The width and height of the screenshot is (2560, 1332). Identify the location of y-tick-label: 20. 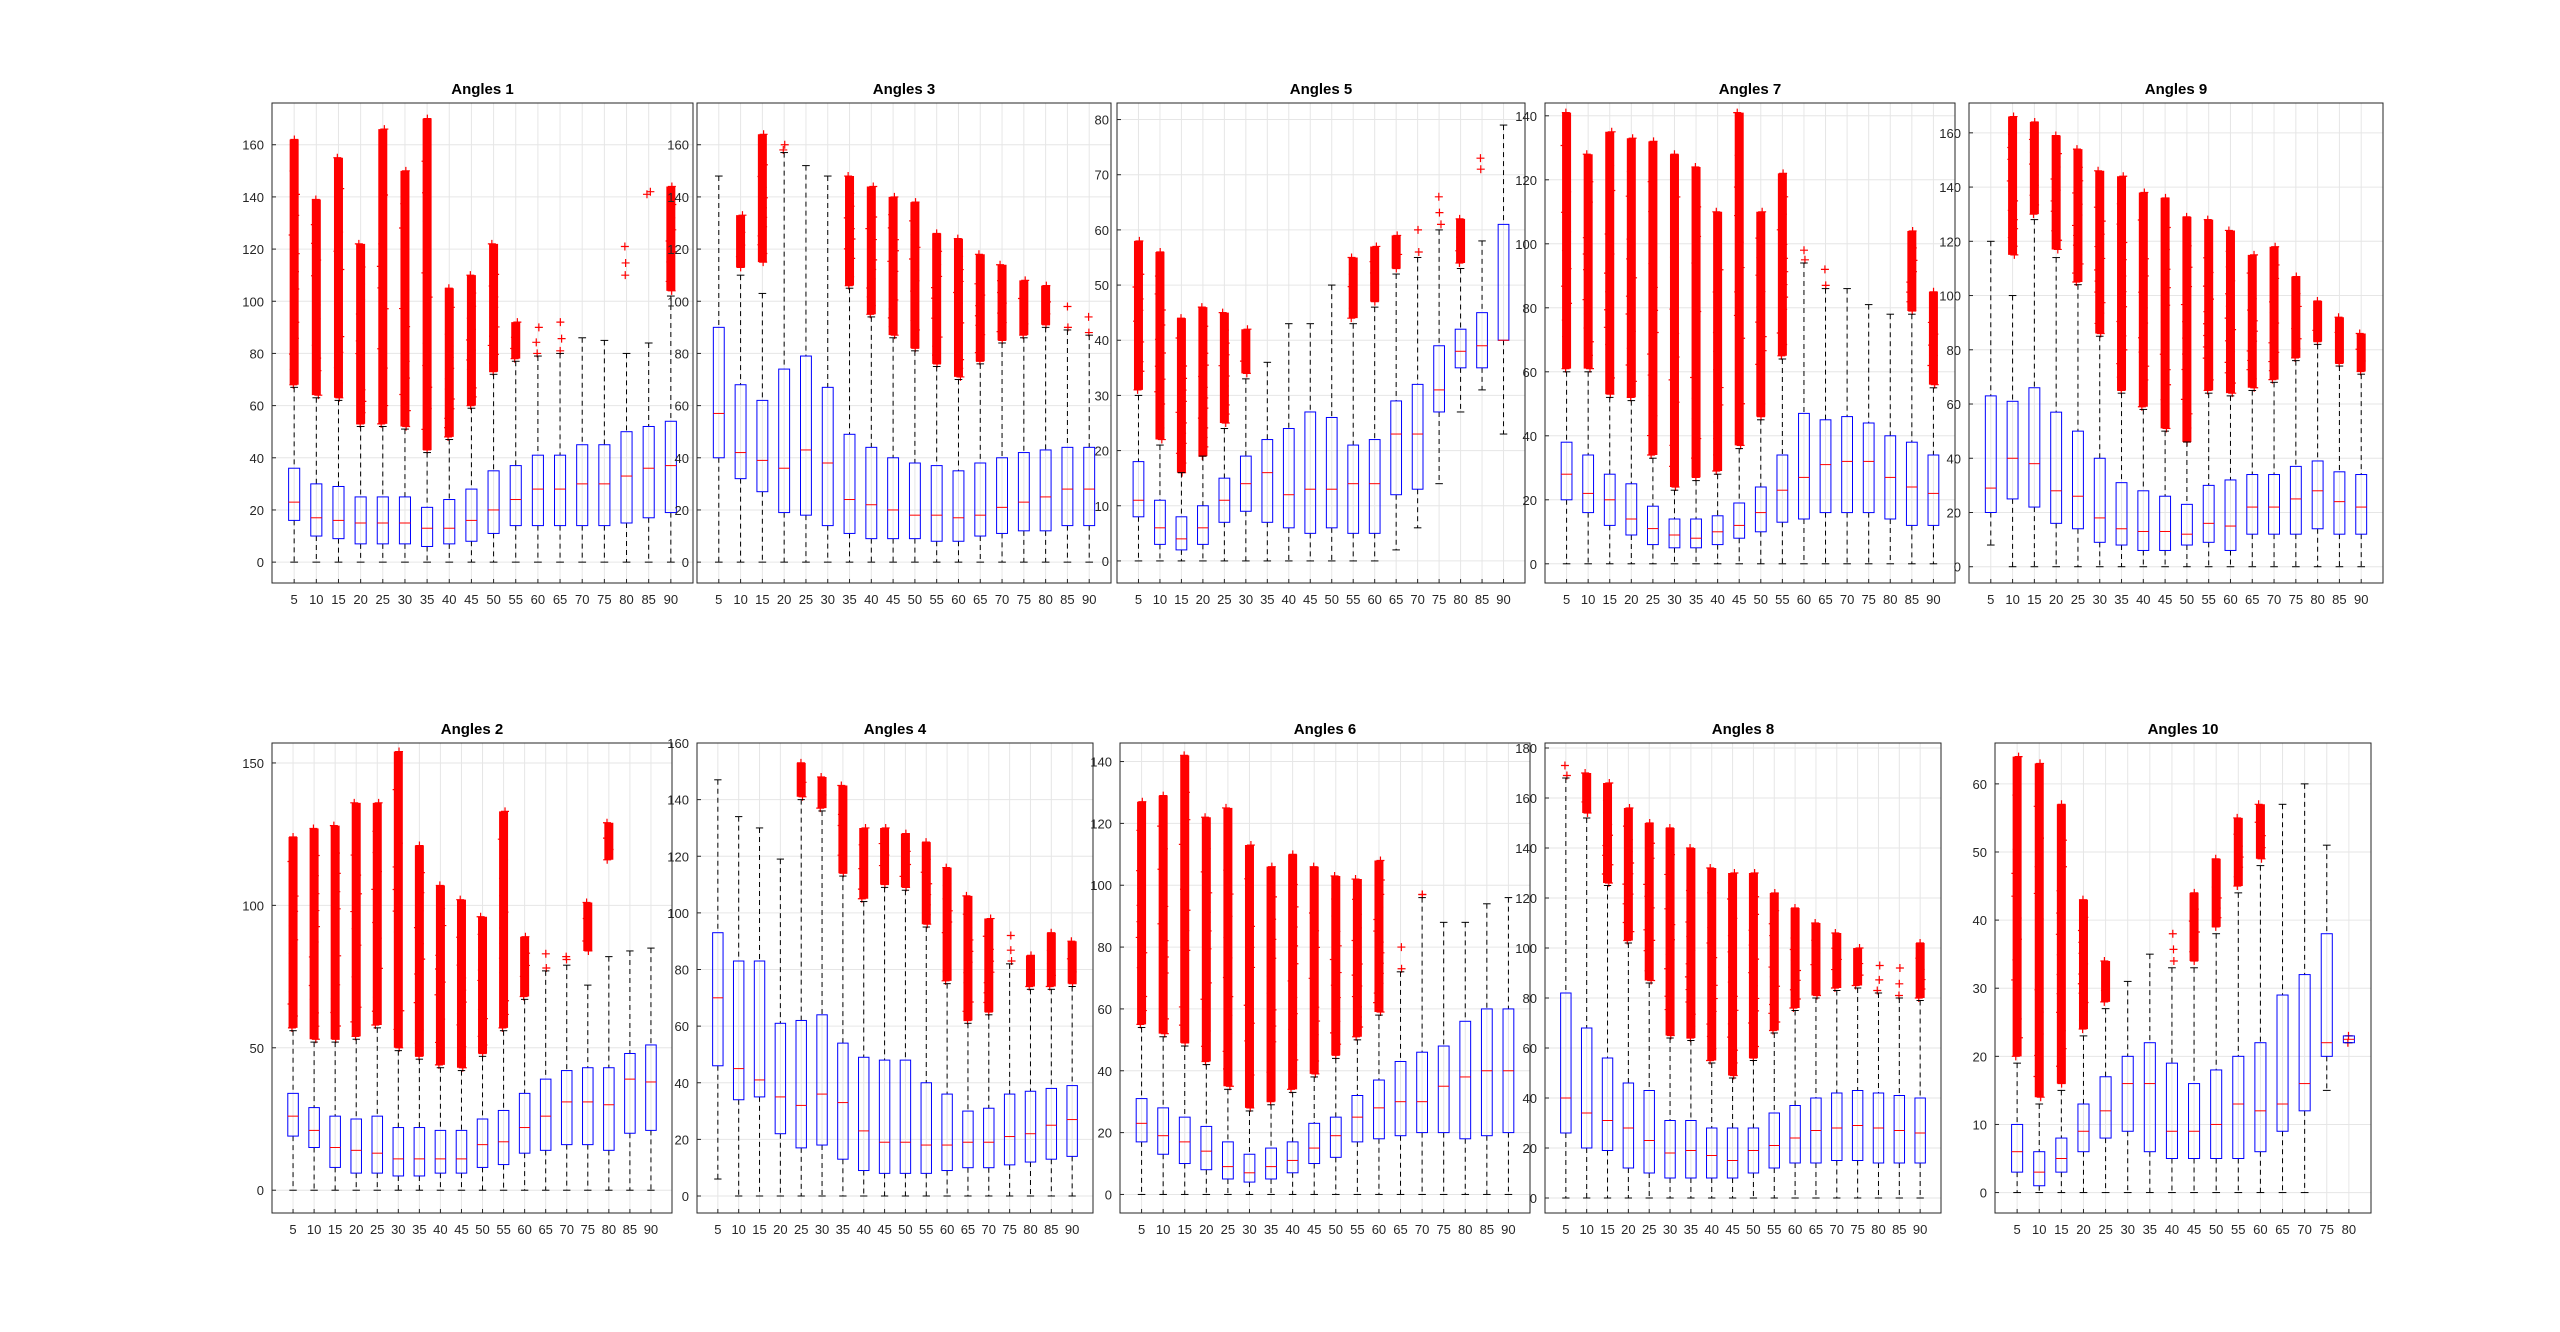
(1530, 1148).